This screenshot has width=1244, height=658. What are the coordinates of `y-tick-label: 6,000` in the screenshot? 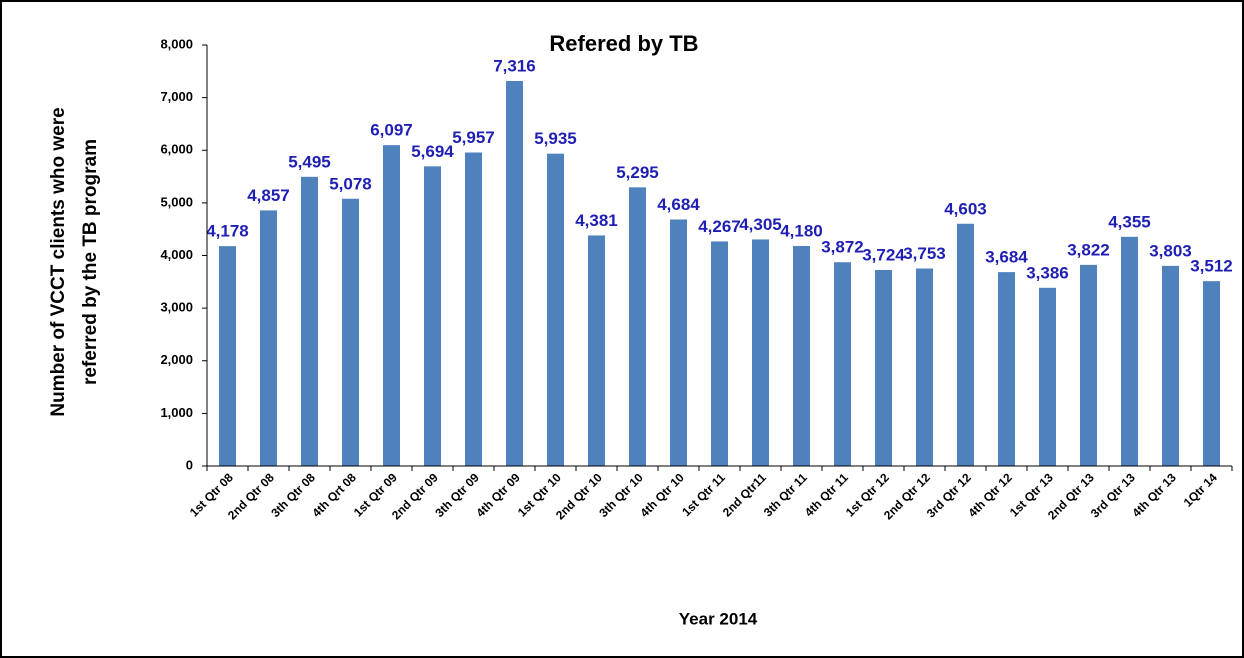 It's located at (176, 149).